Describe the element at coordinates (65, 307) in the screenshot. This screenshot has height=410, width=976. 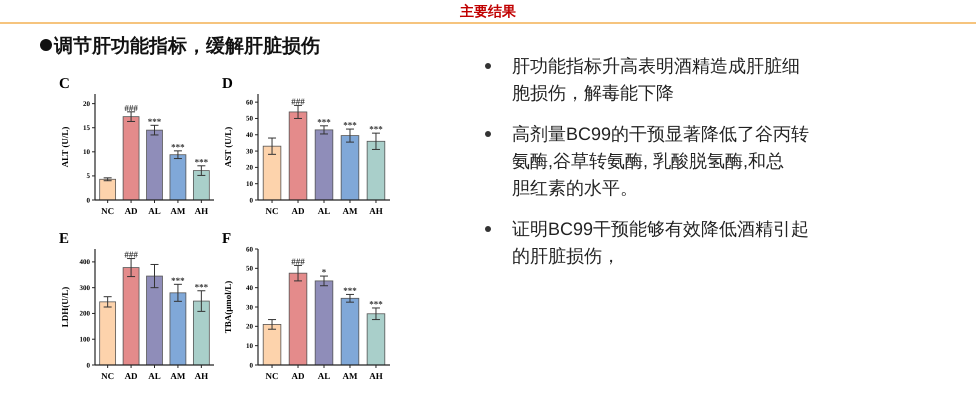
I see `y-axis-title: LDH(U/L)` at that location.